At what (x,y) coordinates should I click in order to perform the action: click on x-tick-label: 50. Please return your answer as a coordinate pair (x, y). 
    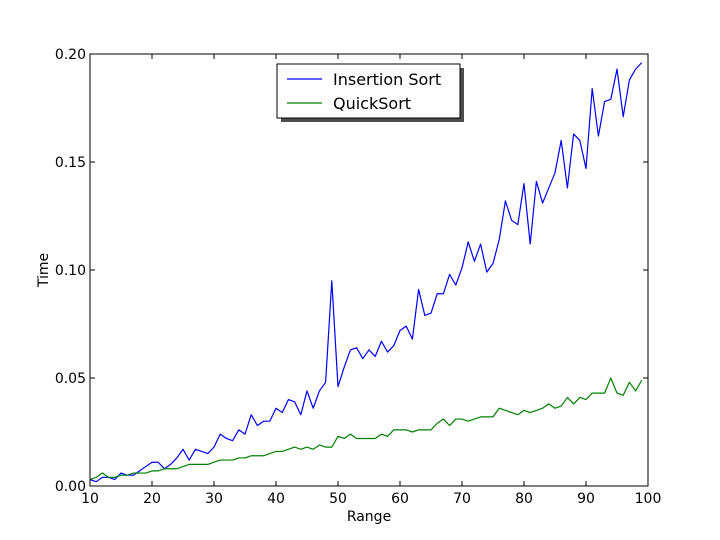
    Looking at the image, I should click on (338, 499).